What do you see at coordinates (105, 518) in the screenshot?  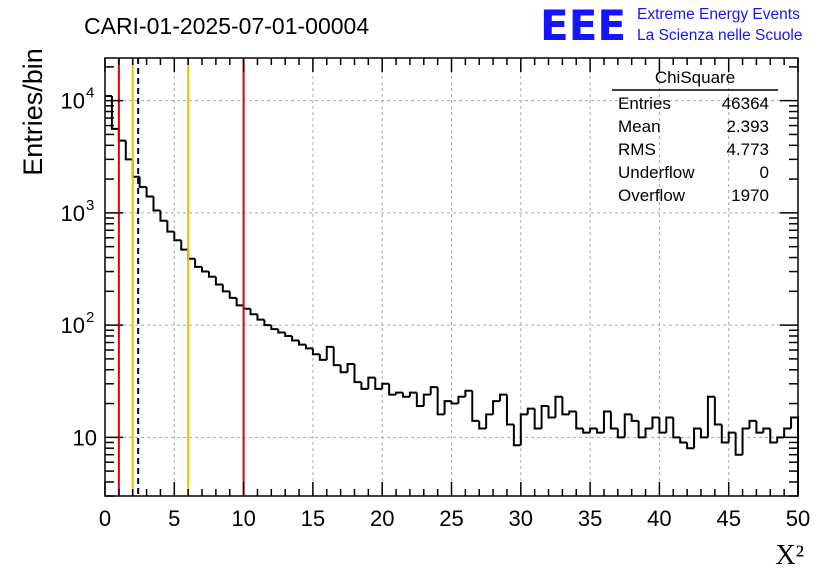 I see `x-tick-label: 0` at bounding box center [105, 518].